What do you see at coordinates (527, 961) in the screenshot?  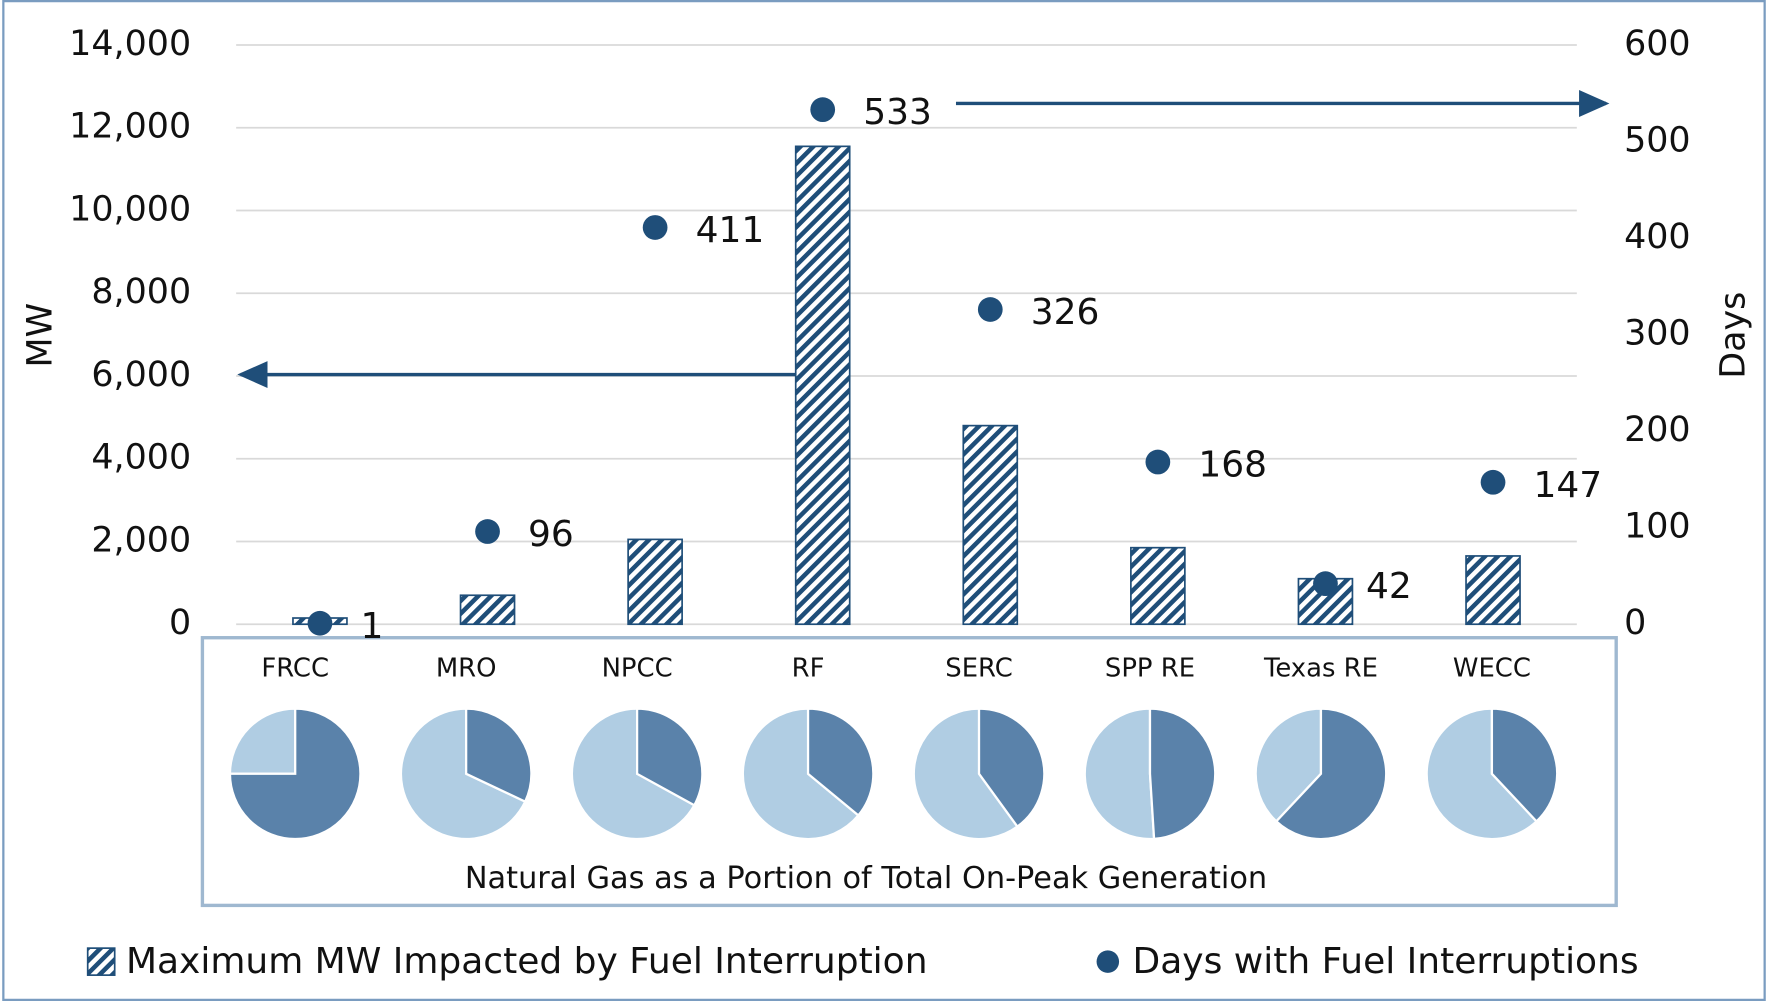 I see `legend-label: Maximum MW Impacted by Fuel Interruption` at bounding box center [527, 961].